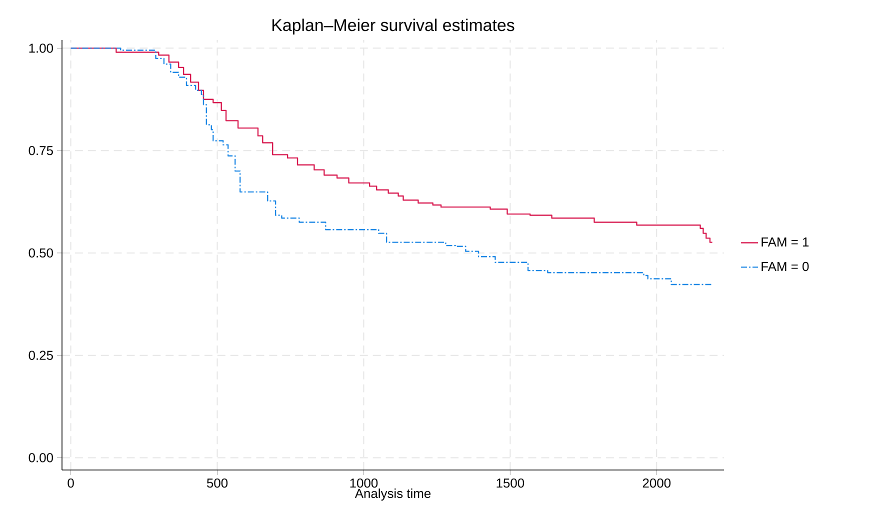  I want to click on x-tick-label: 2000, so click(656, 483).